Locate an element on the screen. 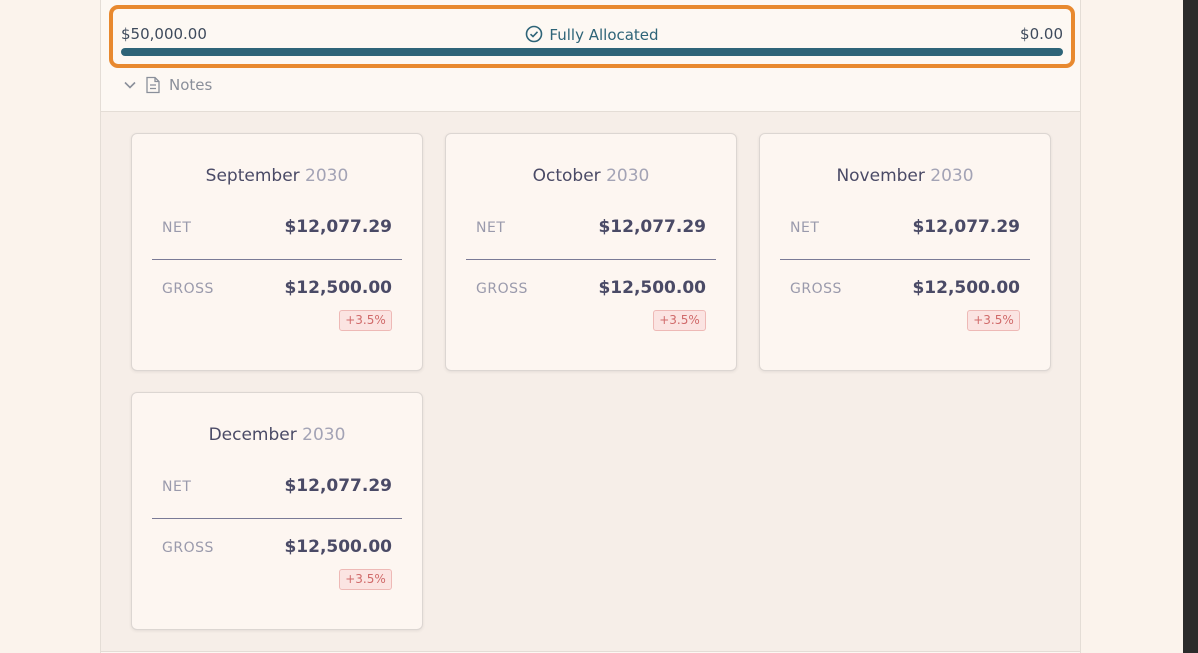 Image resolution: width=1198 pixels, height=653 pixels. document-icon is located at coordinates (153, 85).